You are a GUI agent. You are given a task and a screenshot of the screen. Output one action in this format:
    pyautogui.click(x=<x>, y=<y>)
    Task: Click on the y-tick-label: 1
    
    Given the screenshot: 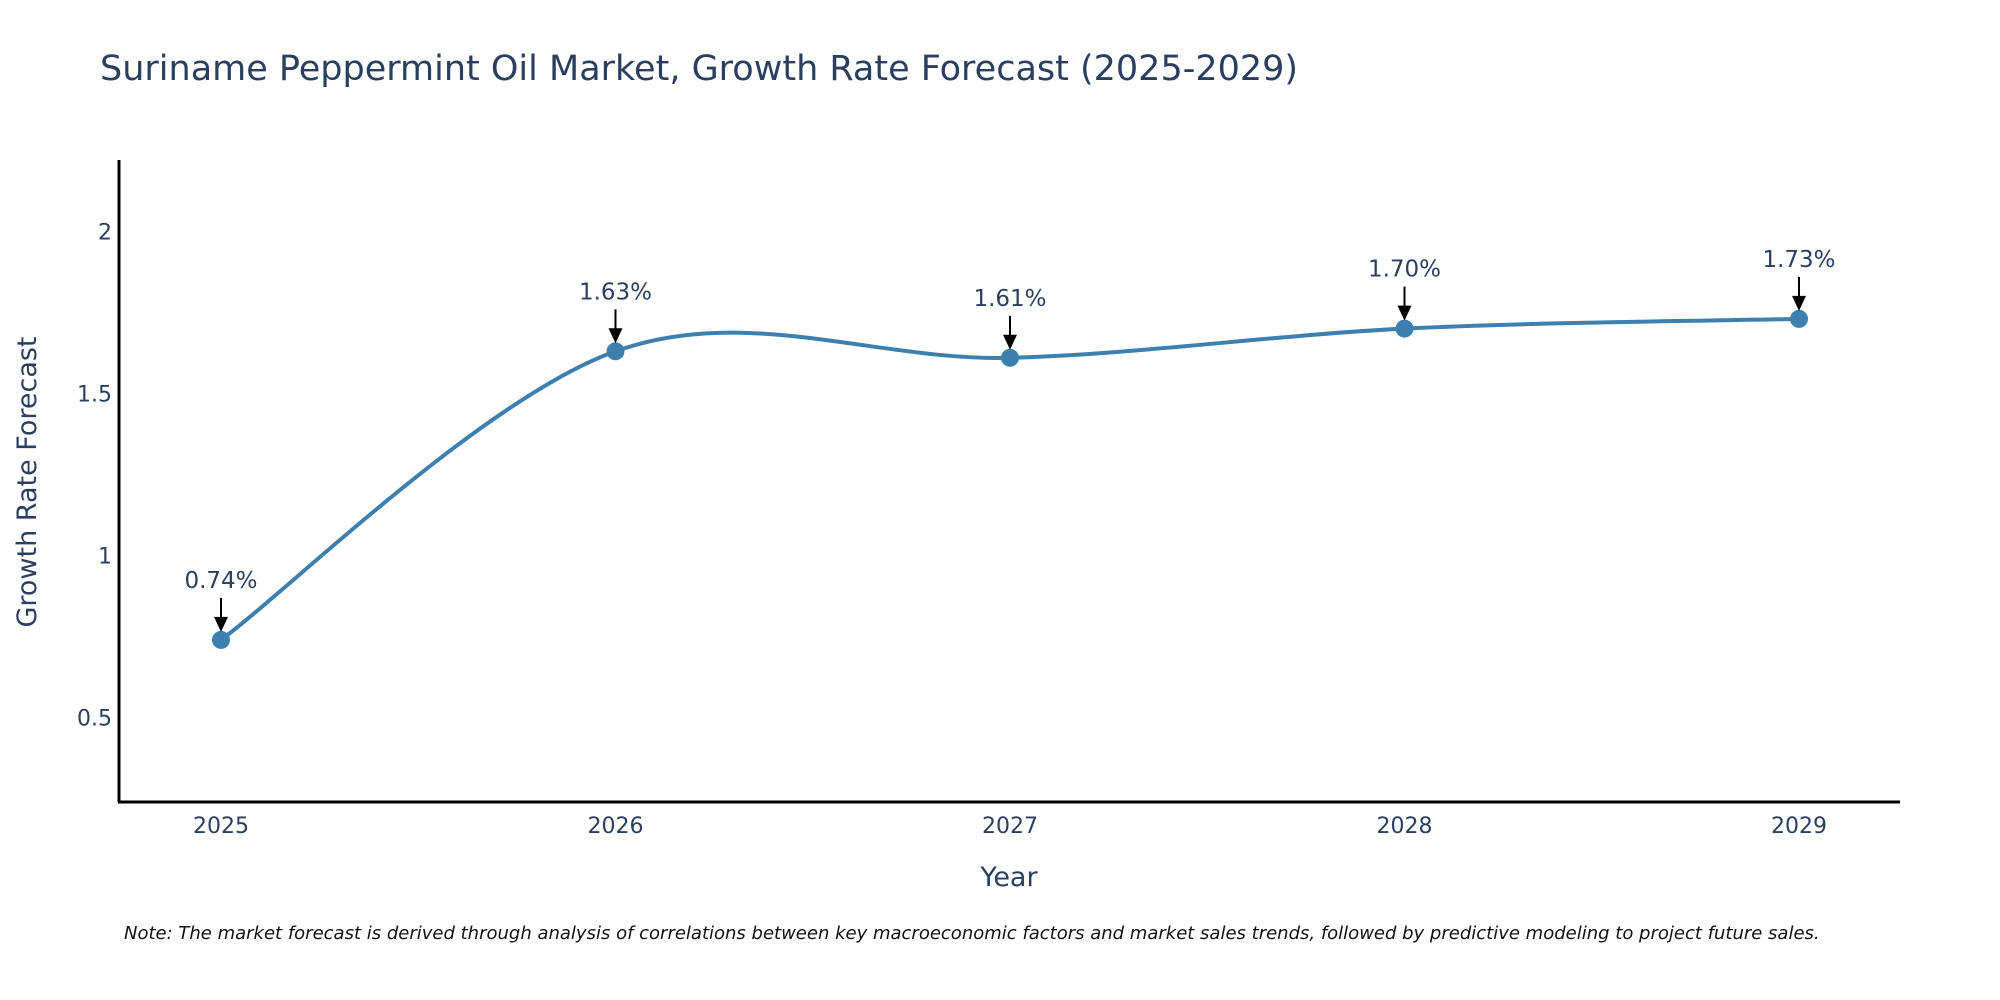 What is the action you would take?
    pyautogui.click(x=105, y=557)
    